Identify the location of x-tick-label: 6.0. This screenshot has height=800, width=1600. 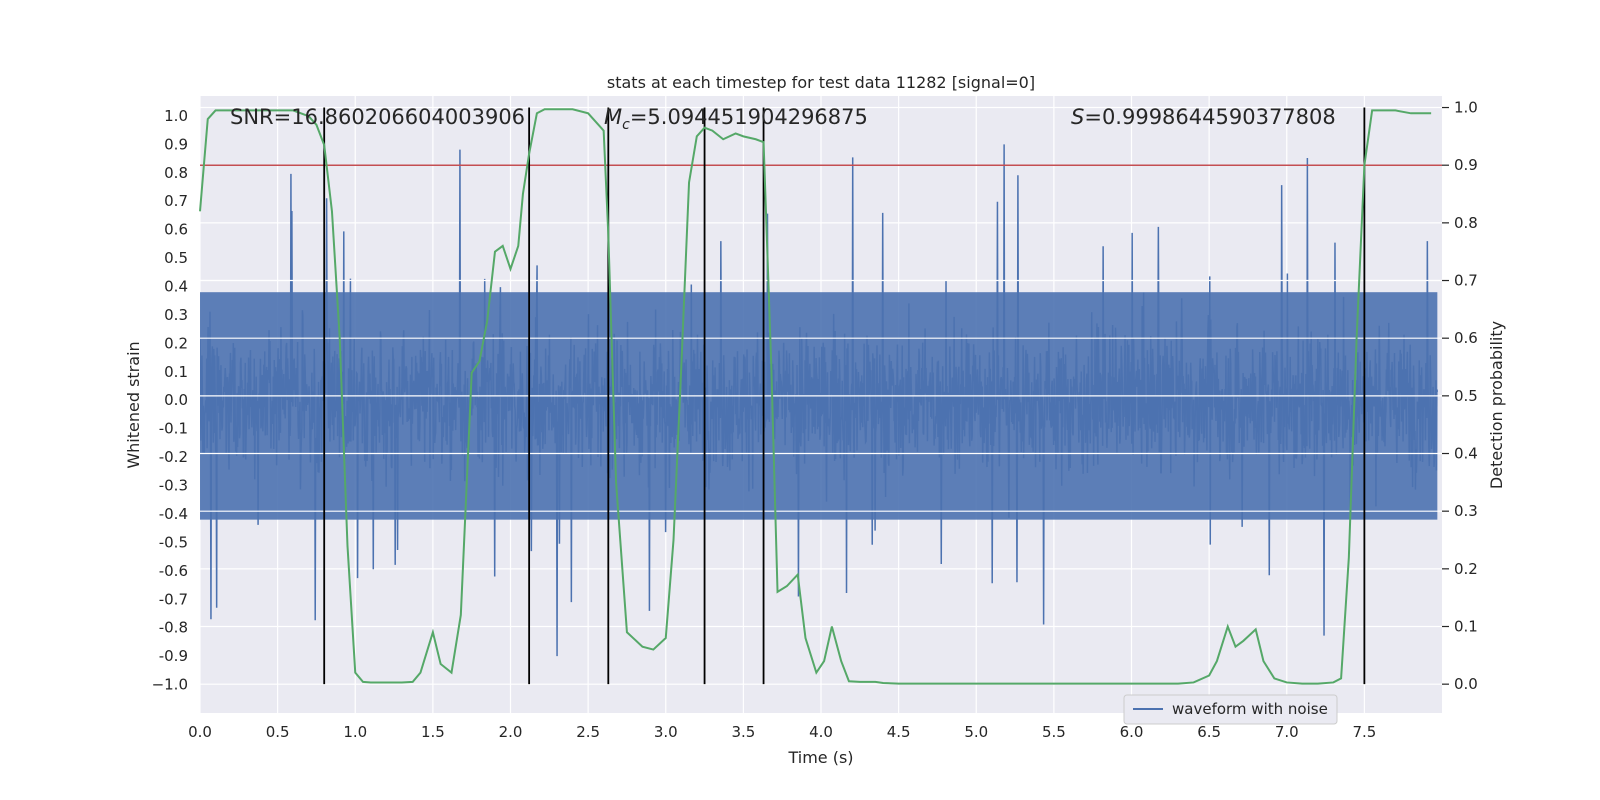
(1132, 732).